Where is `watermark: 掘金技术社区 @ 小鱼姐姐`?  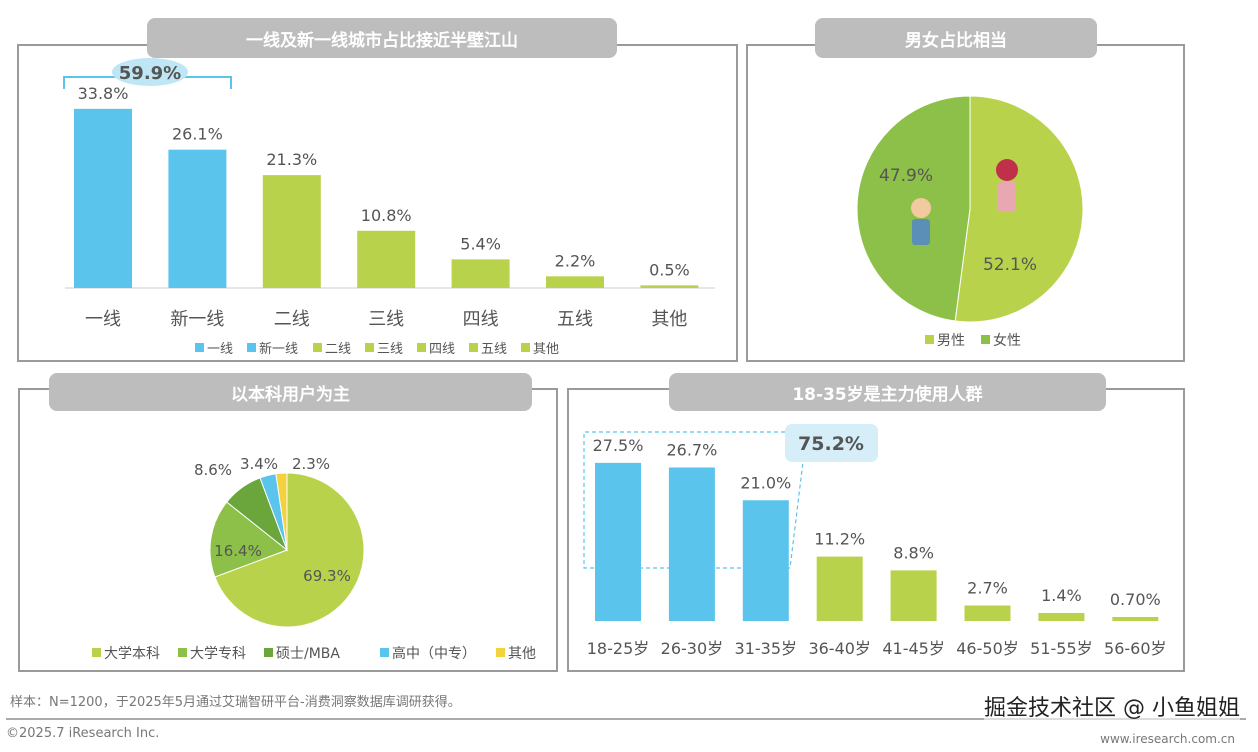
watermark: 掘金技术社区 @ 小鱼姐姐 is located at coordinates (1112, 708).